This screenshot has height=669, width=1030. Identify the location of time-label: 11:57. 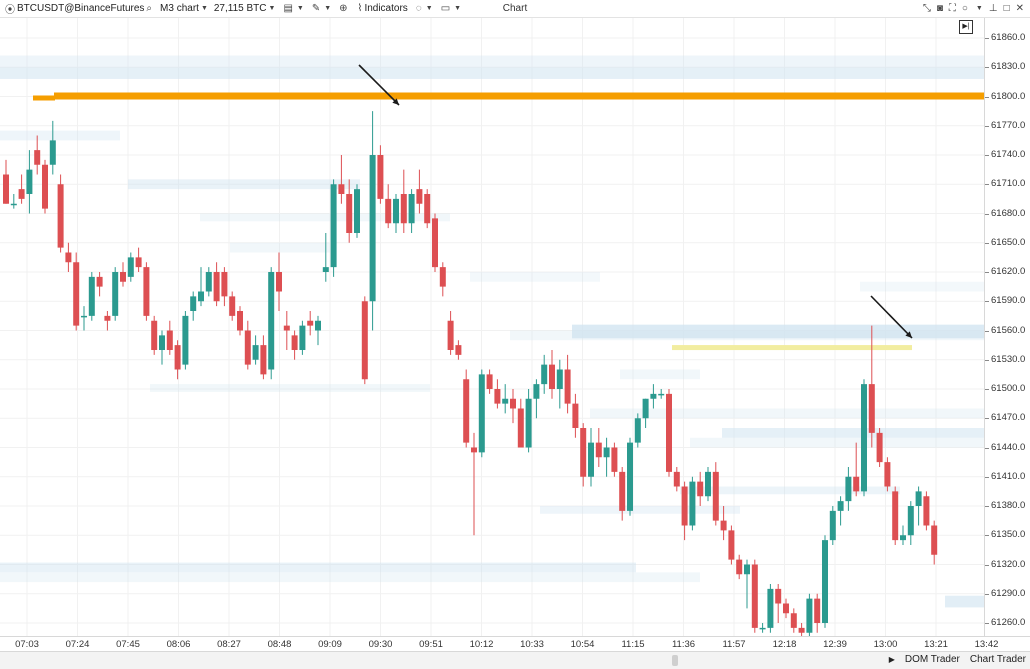
(734, 644).